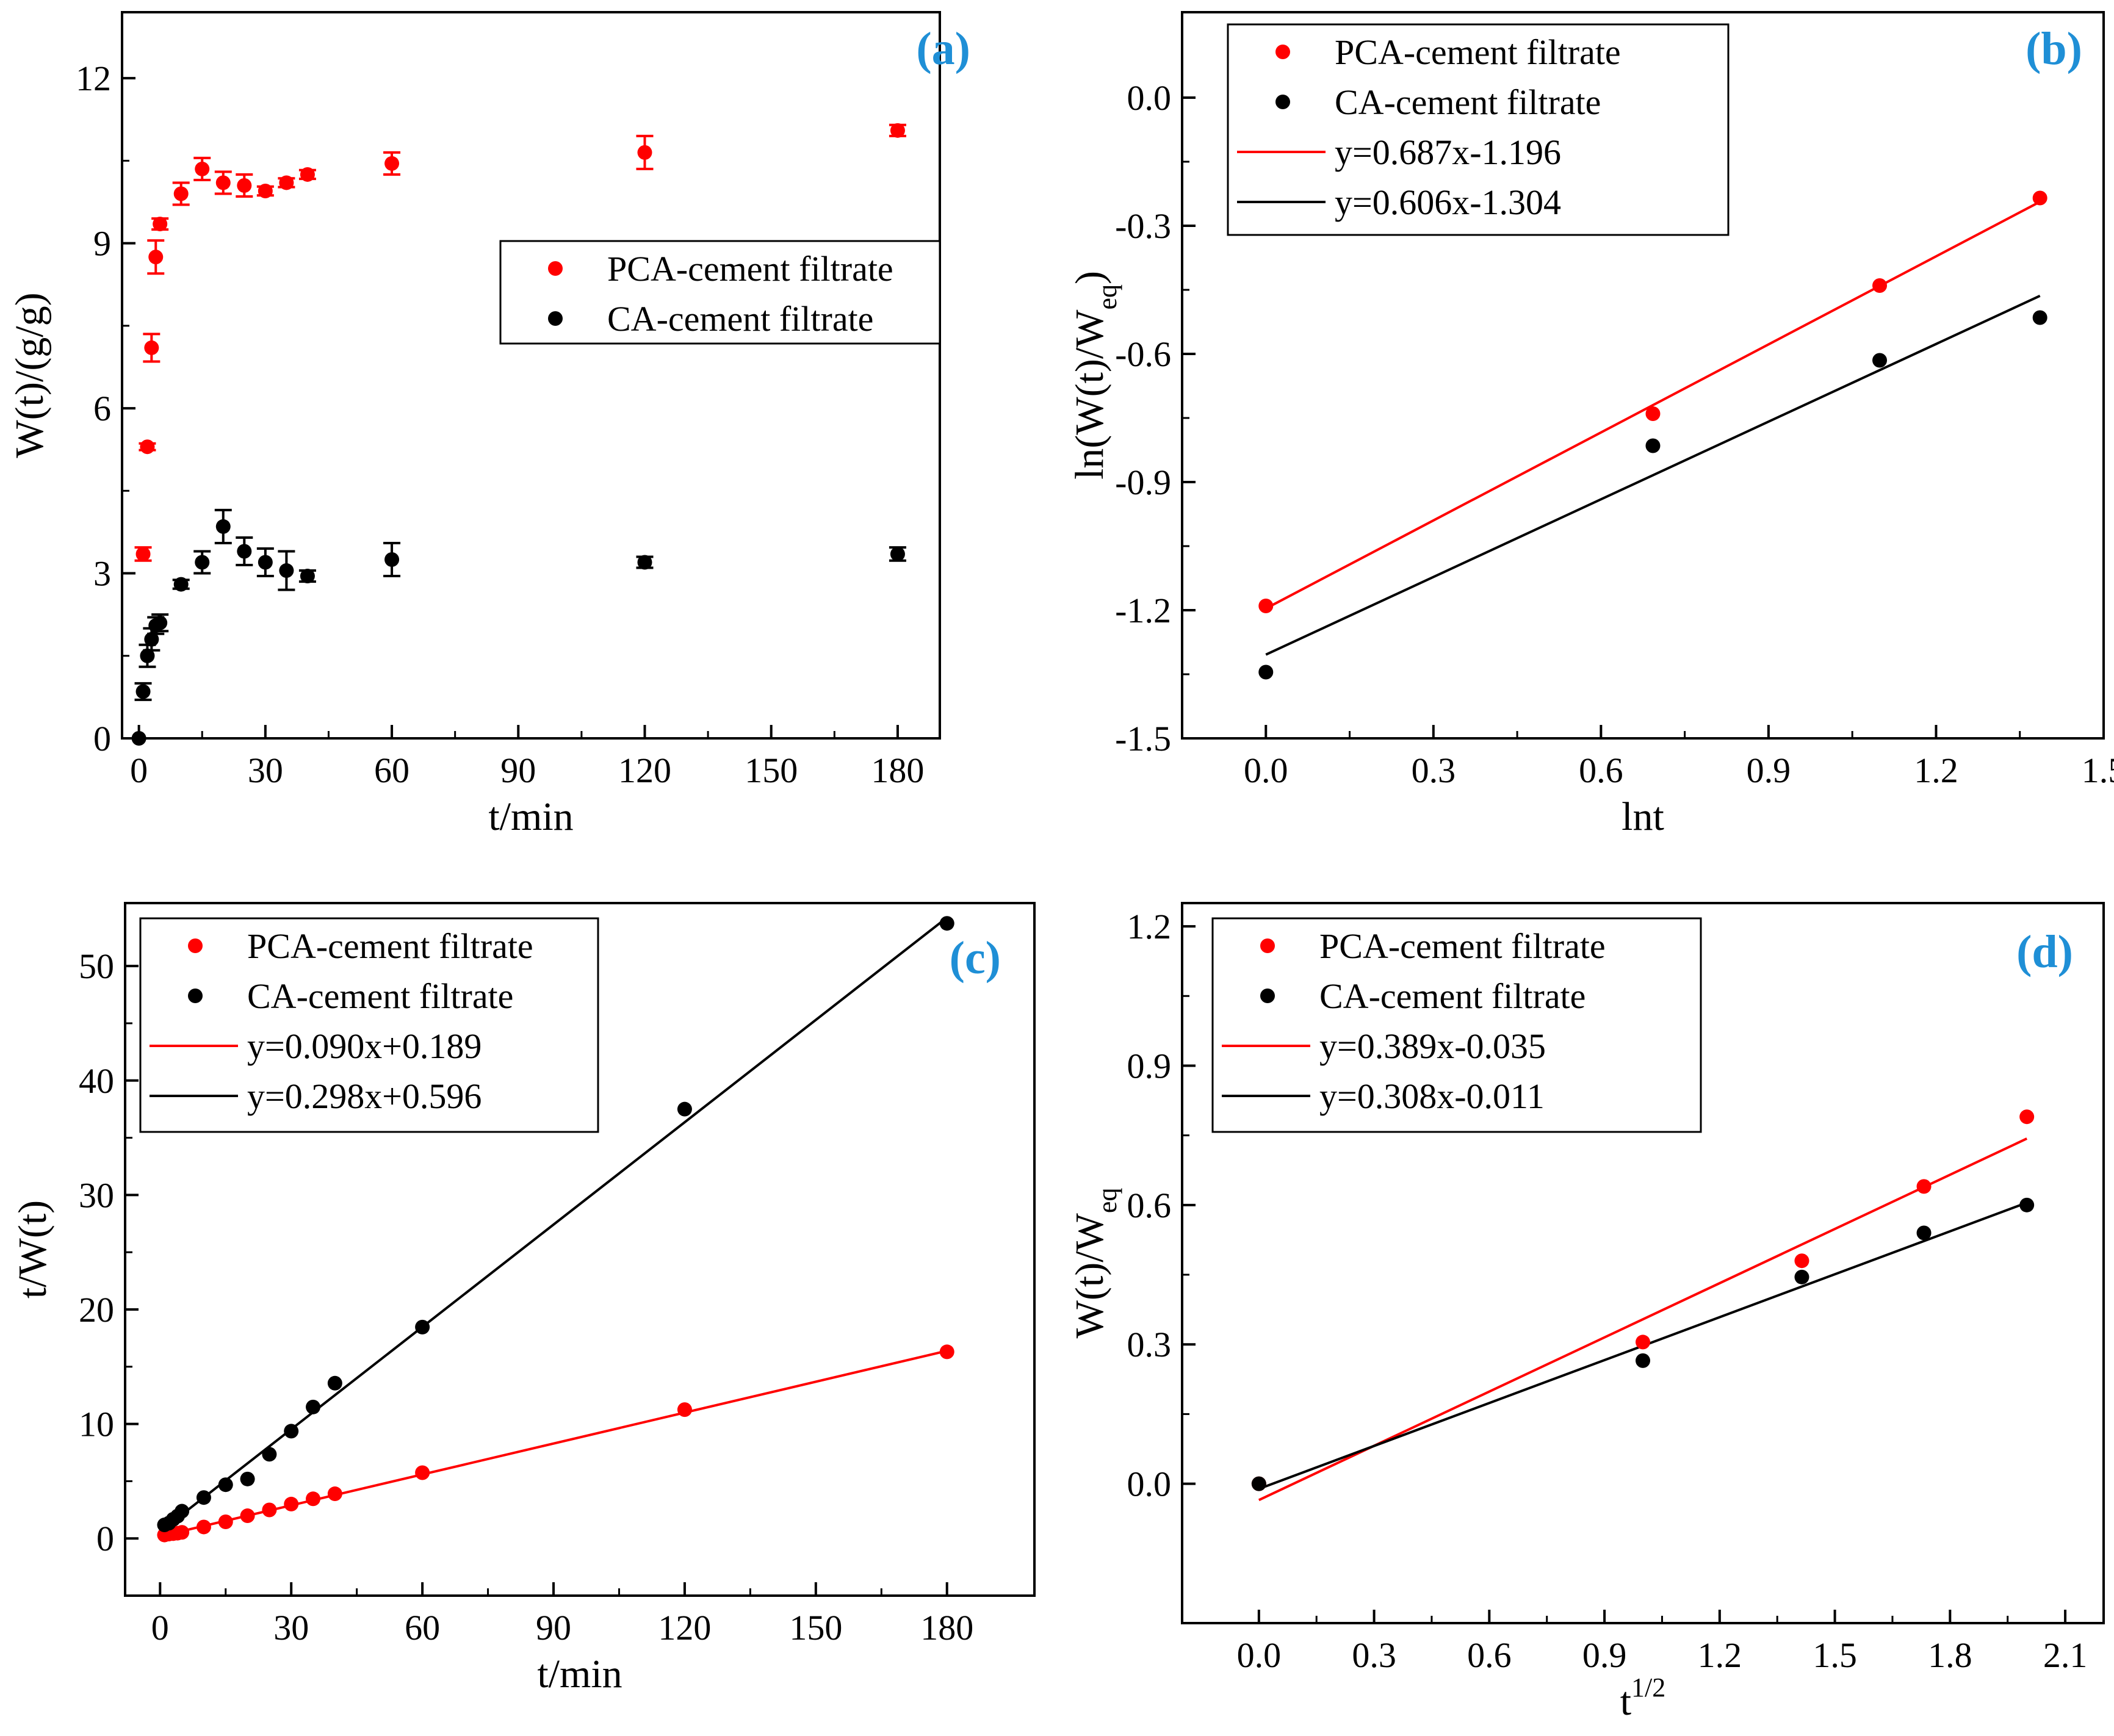  Describe the element at coordinates (1433, 1046) in the screenshot. I see `legend-label: y=0.389x-0.035` at that location.